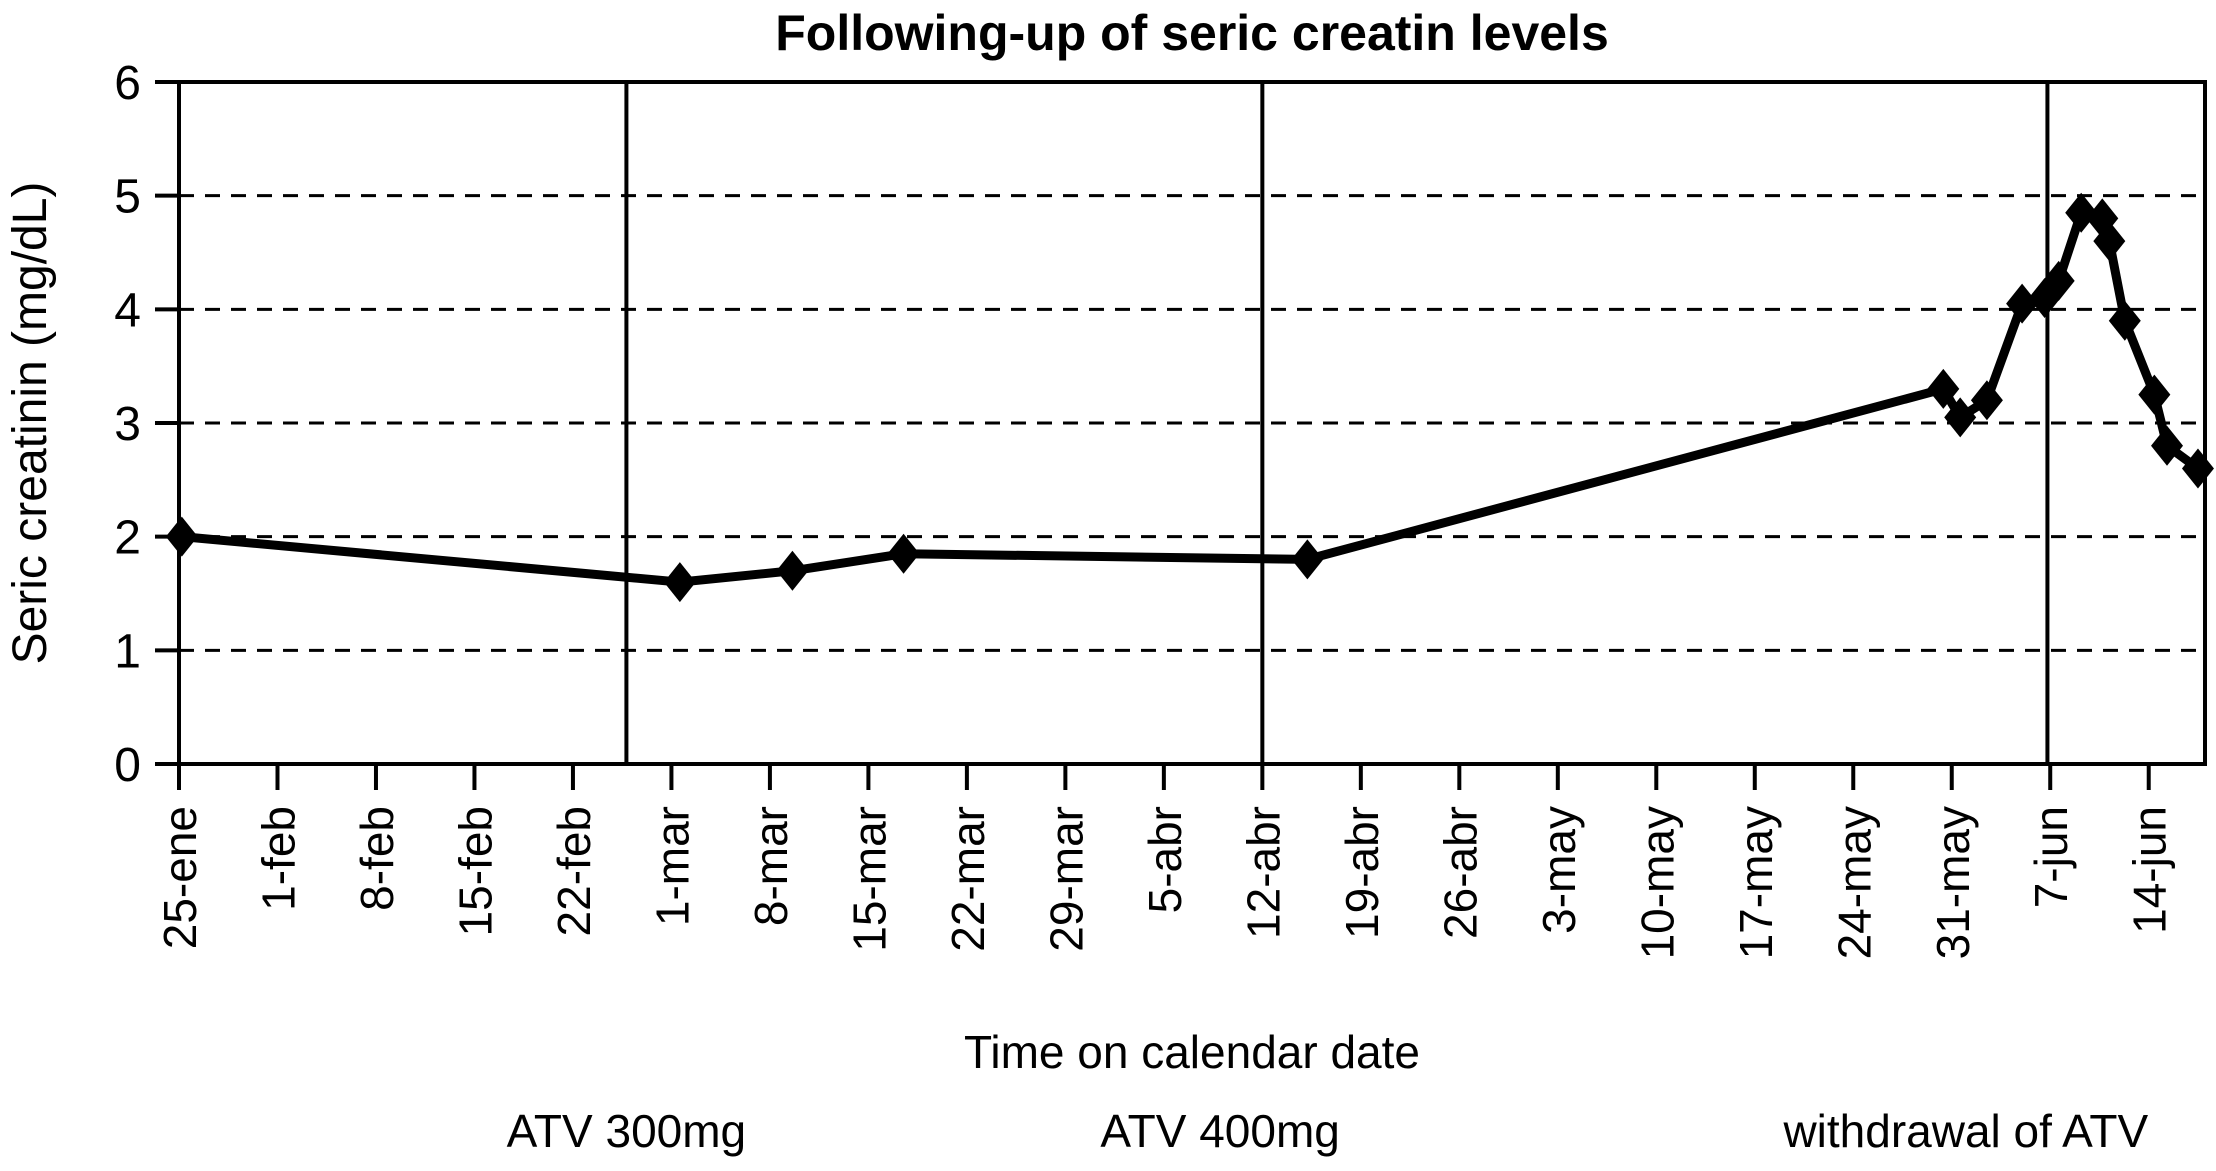  I want to click on x-tick-label: 1-feb, so click(278, 858).